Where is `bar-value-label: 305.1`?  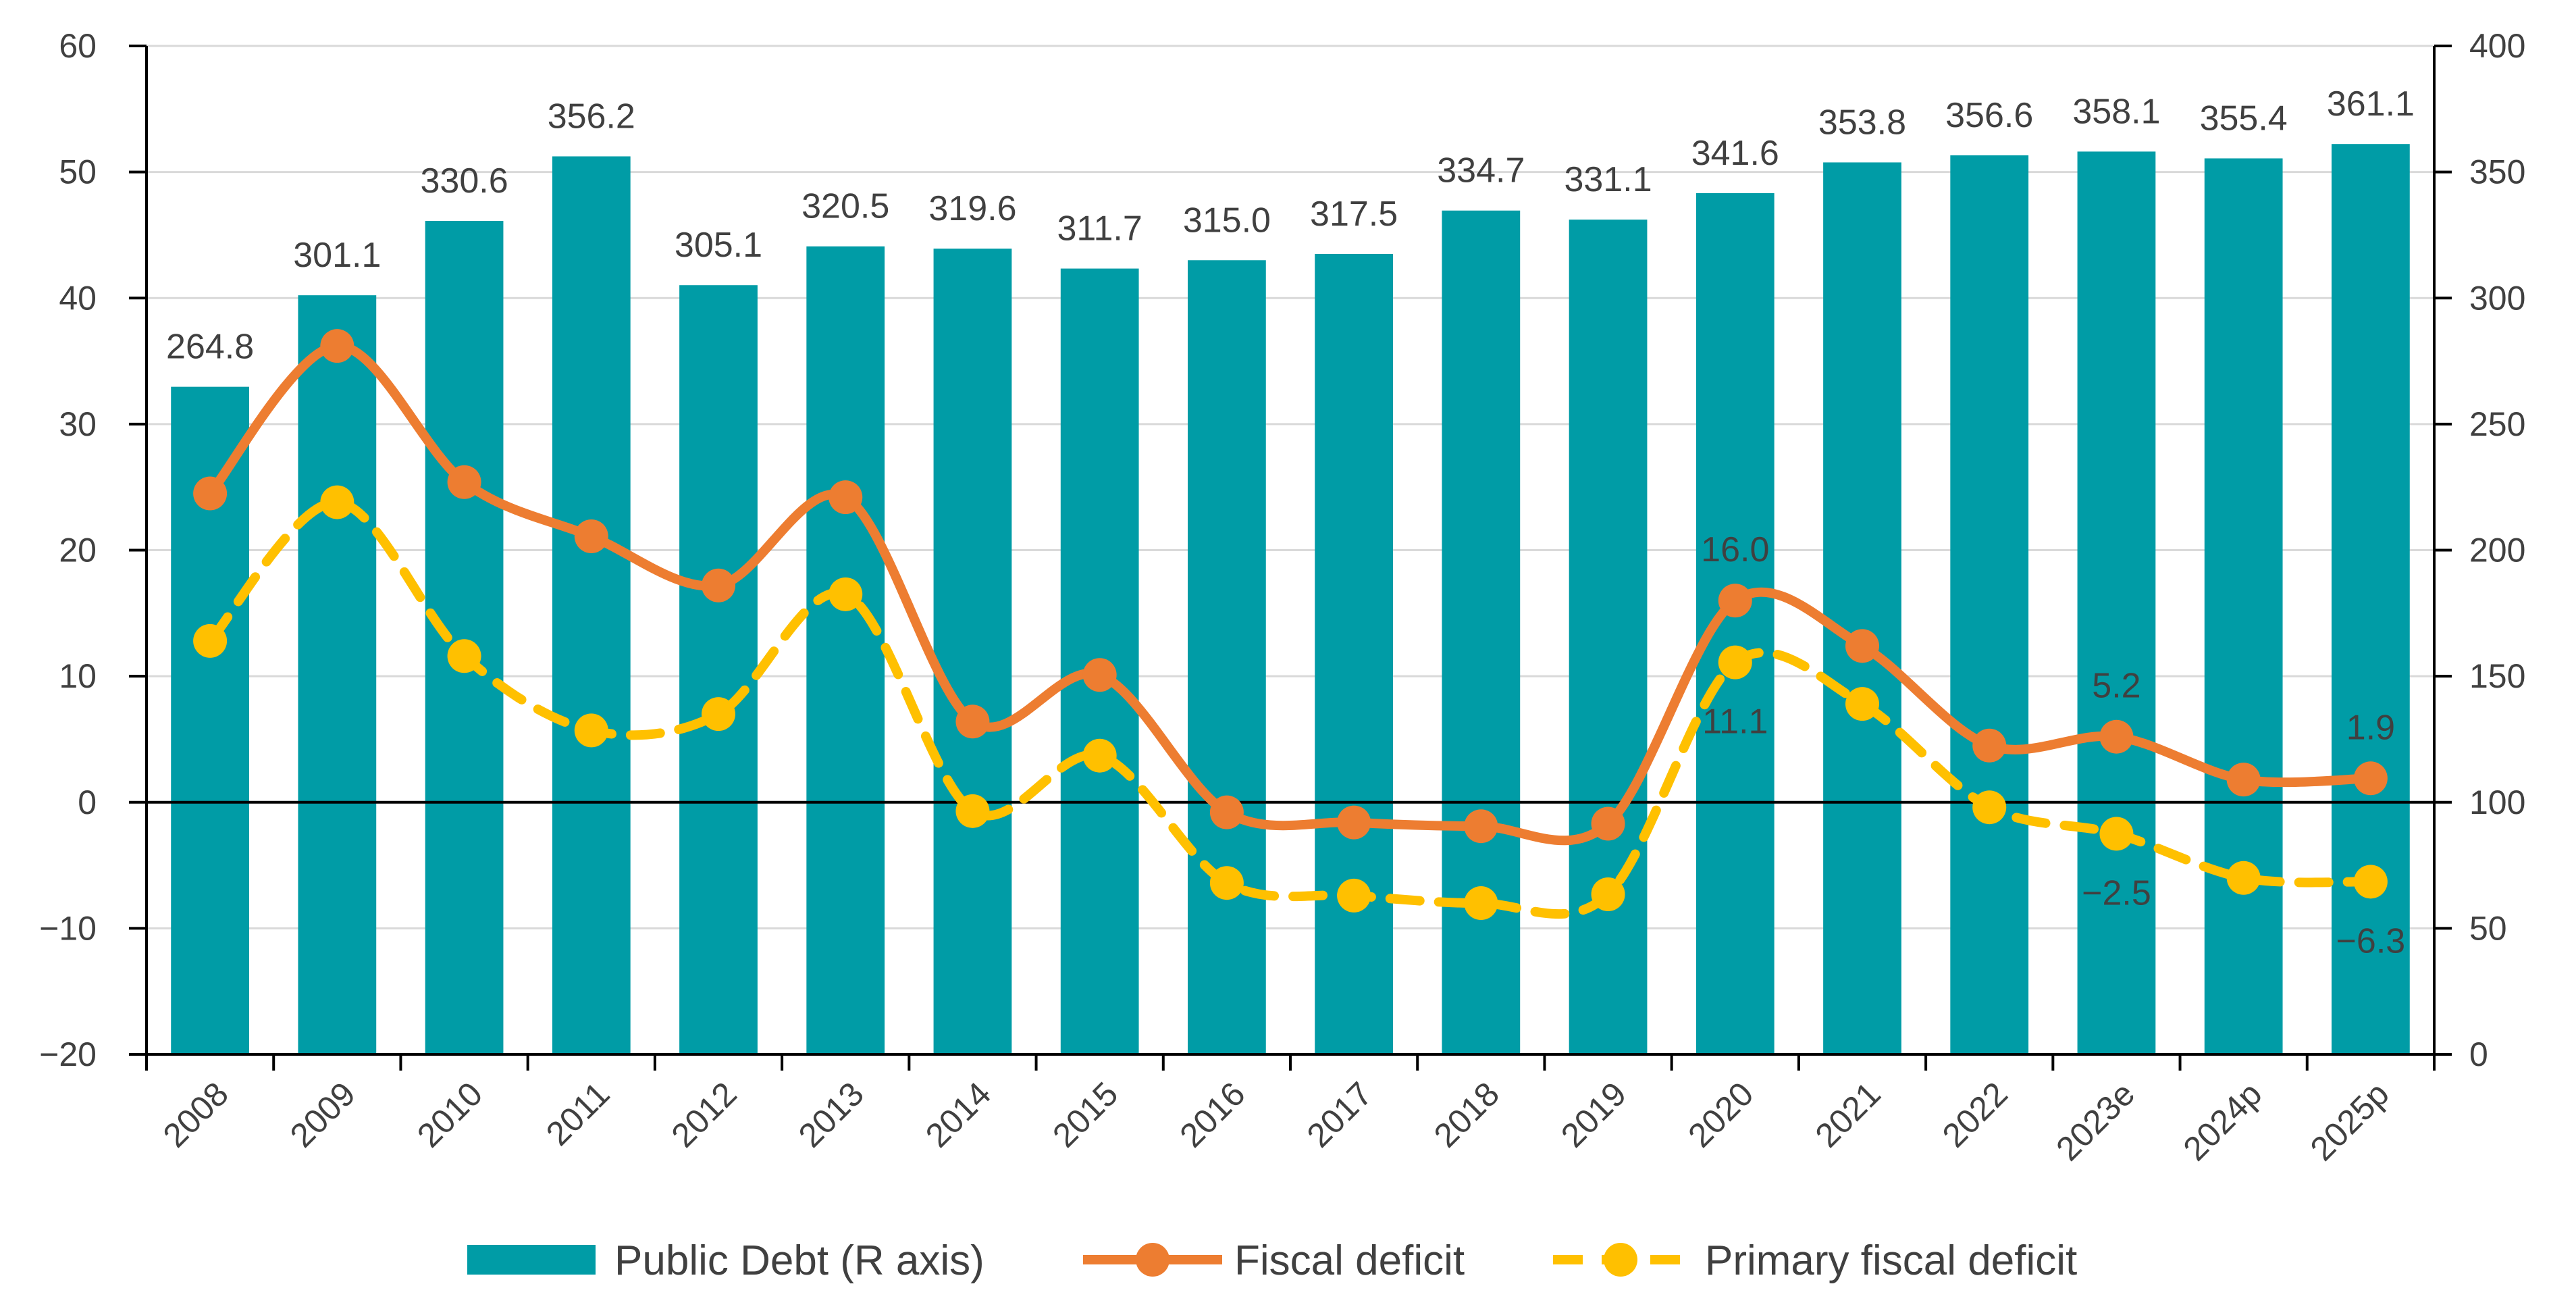 bar-value-label: 305.1 is located at coordinates (718, 245).